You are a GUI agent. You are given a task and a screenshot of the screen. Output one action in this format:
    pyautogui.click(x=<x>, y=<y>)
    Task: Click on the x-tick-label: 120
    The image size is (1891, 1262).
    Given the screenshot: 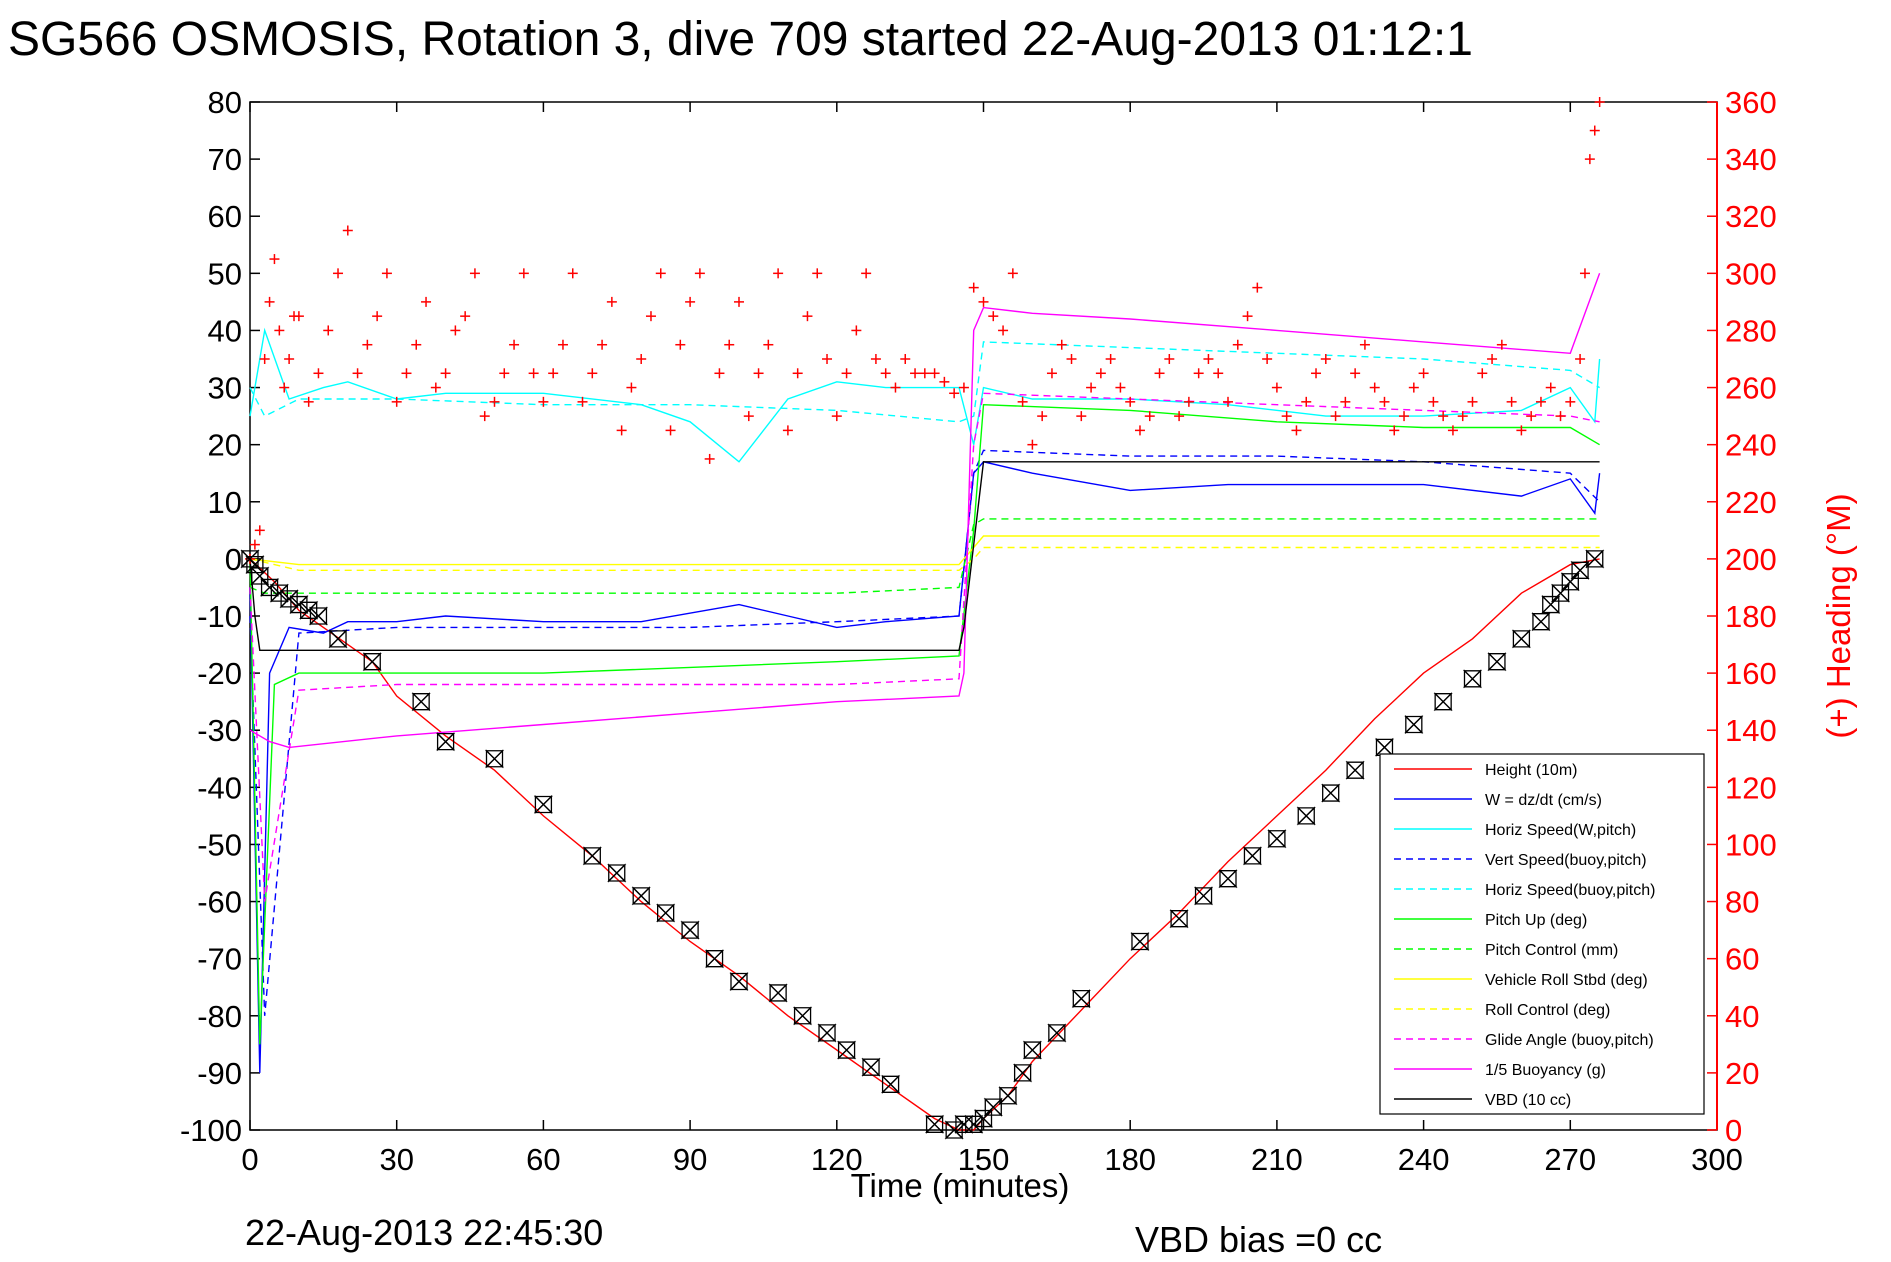 What is the action you would take?
    pyautogui.click(x=837, y=1159)
    